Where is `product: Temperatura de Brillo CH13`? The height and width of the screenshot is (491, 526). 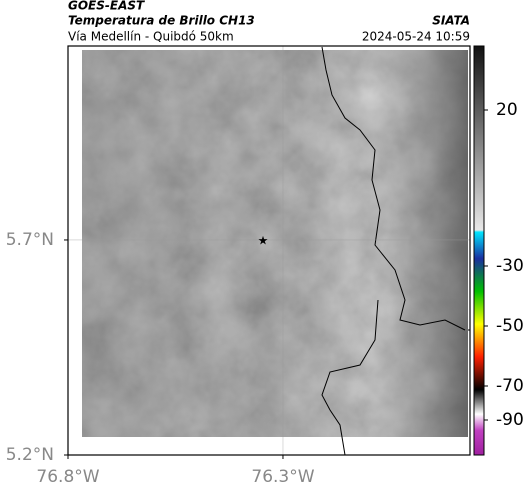 product: Temperatura de Brillo CH13 is located at coordinates (161, 21).